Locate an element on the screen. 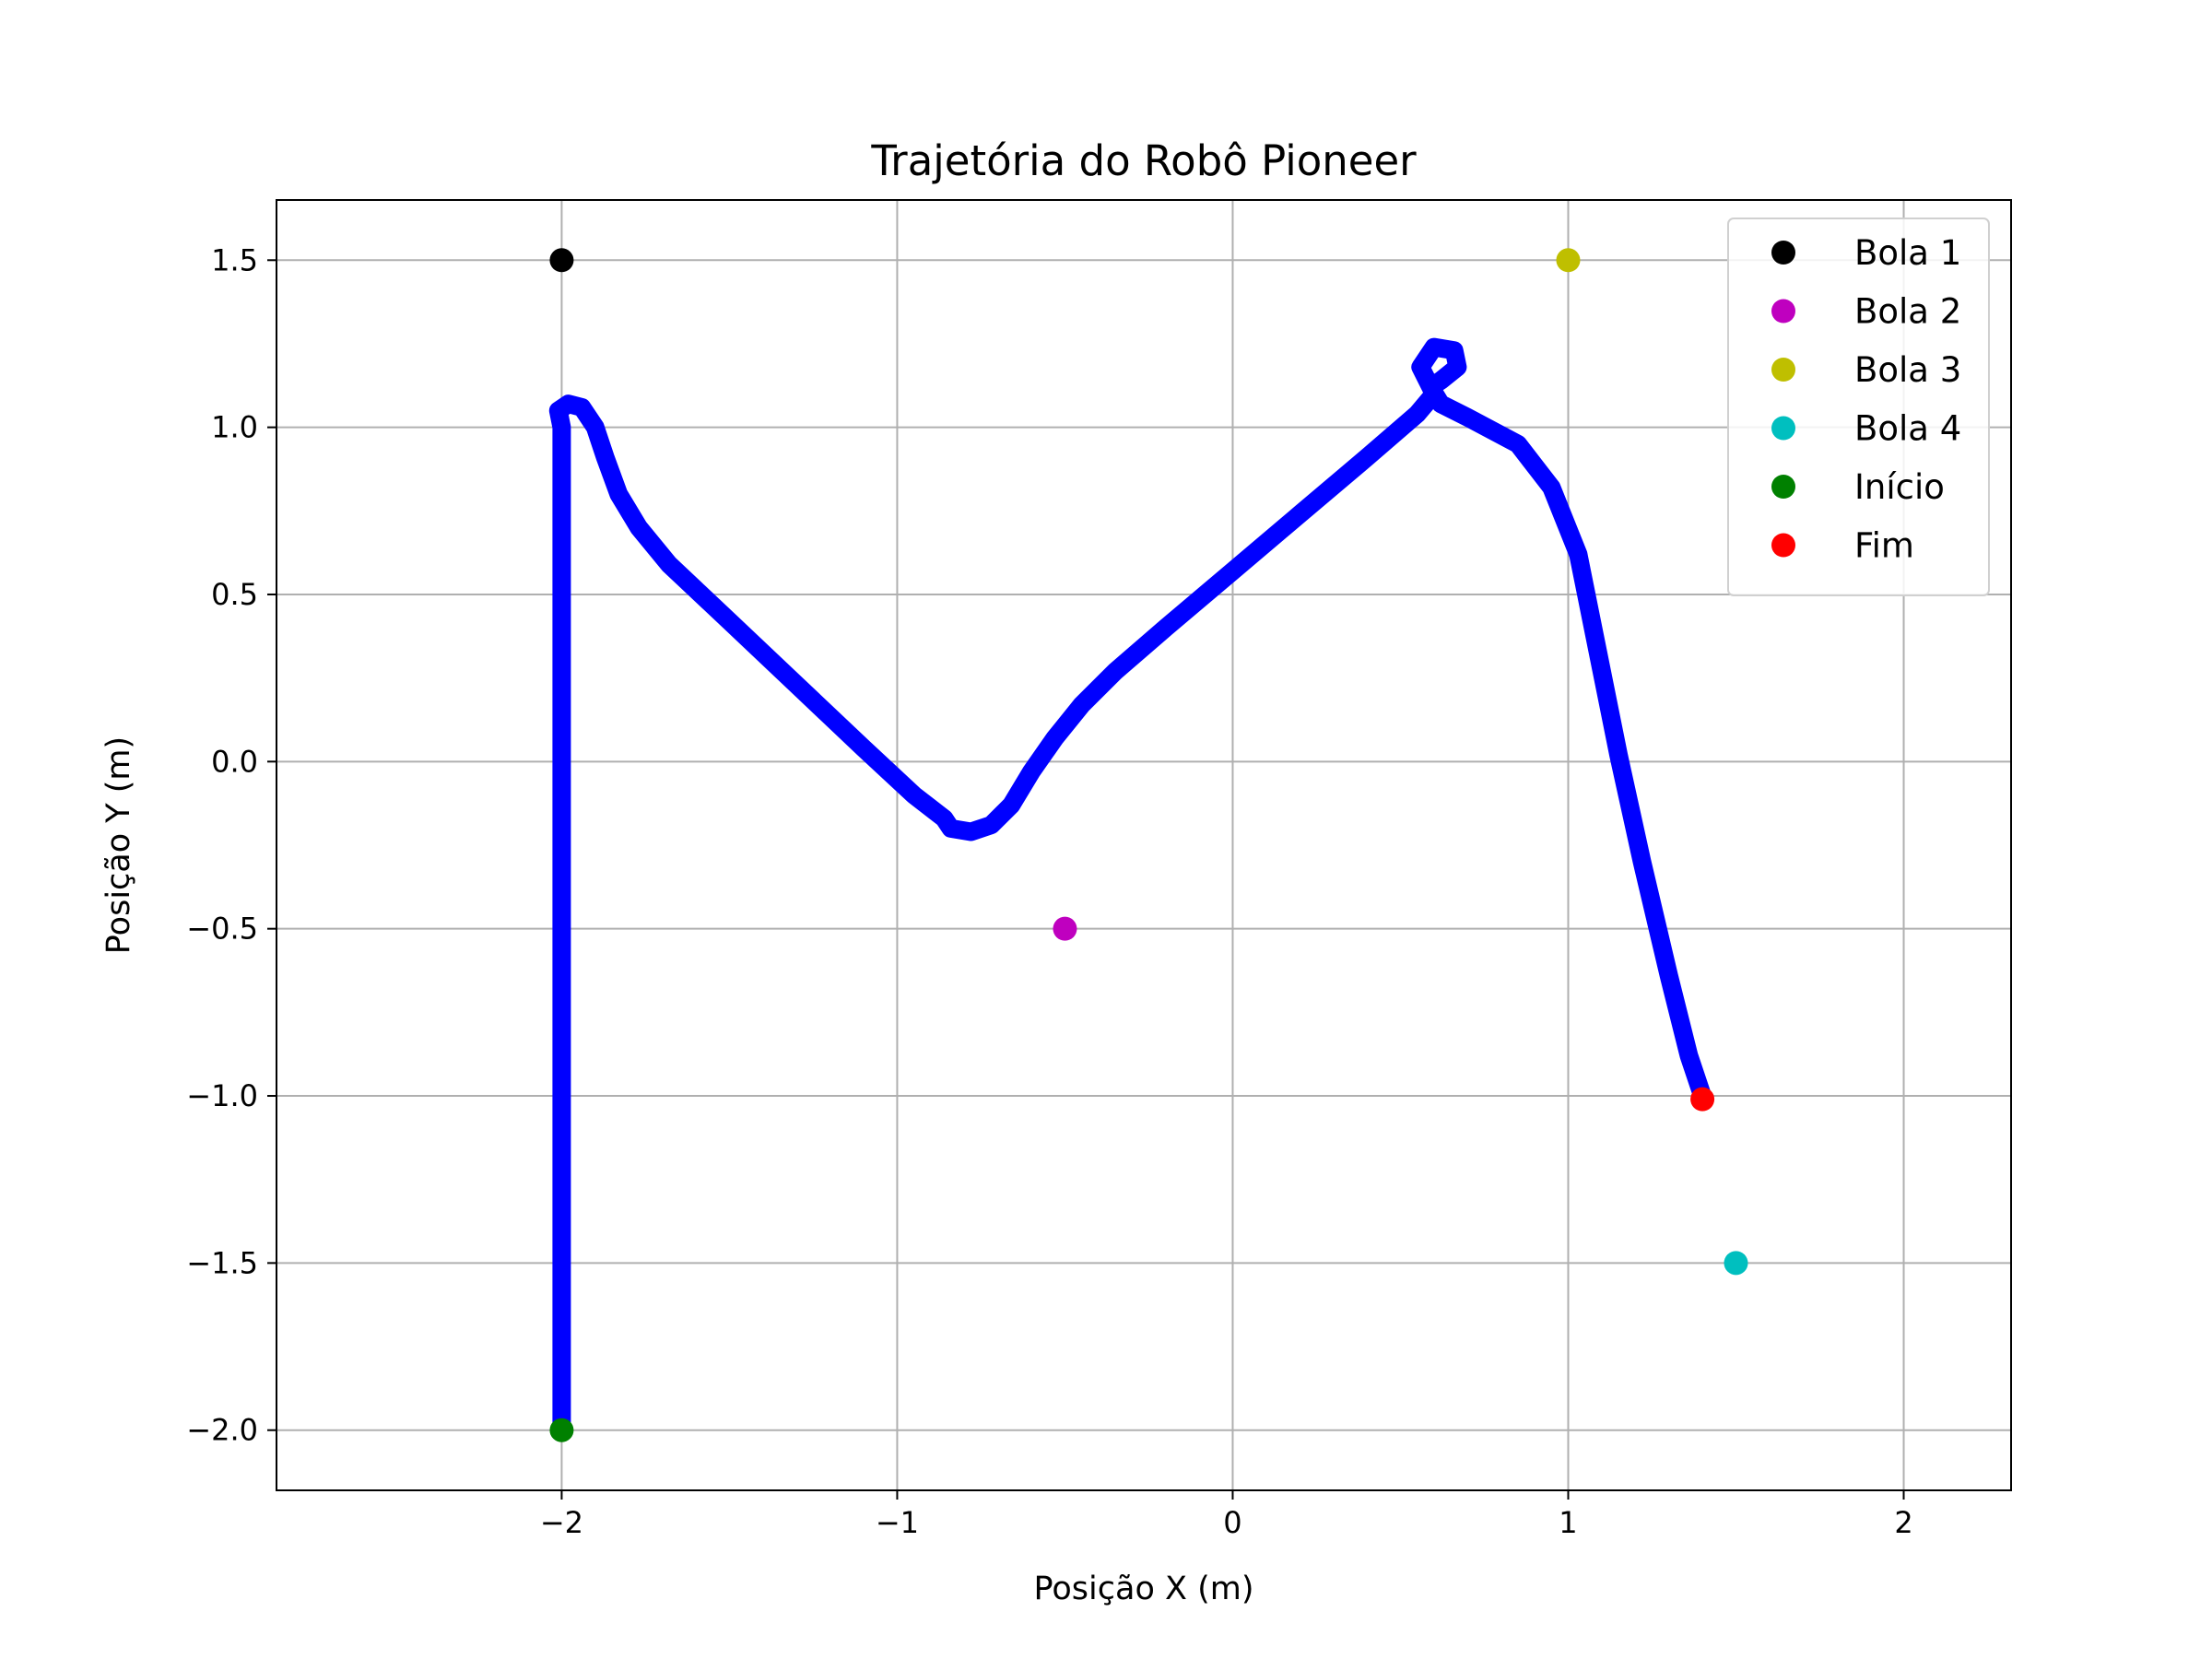  marker-inicio is located at coordinates (561, 1430).